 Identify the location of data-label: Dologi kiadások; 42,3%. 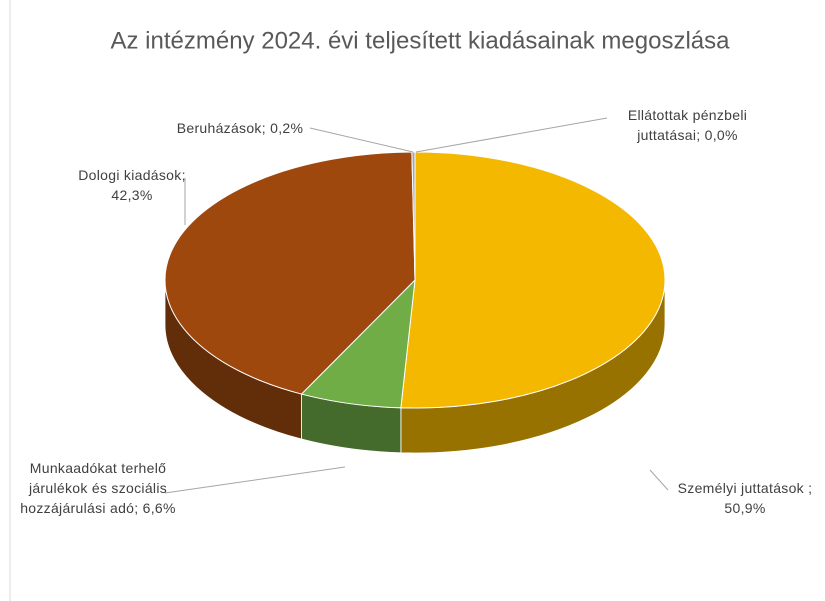
(132, 185).